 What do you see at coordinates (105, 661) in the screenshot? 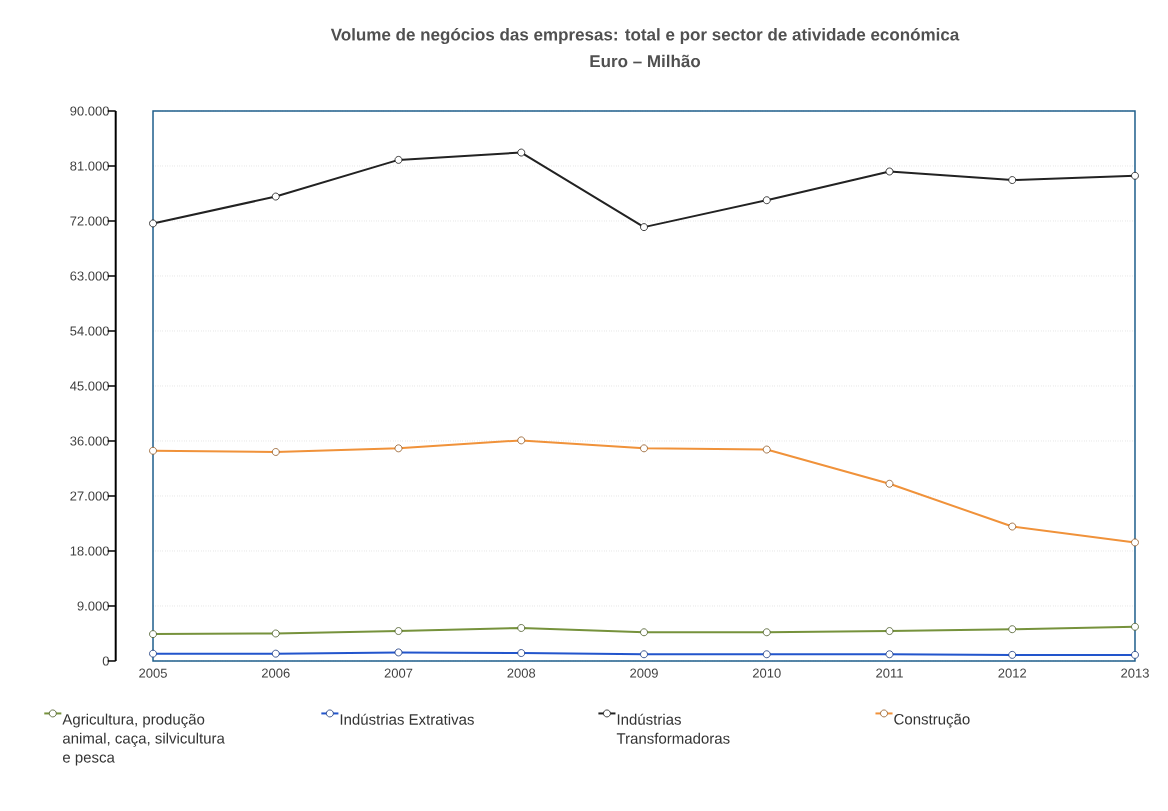
I see `y-tick-label: 0` at bounding box center [105, 661].